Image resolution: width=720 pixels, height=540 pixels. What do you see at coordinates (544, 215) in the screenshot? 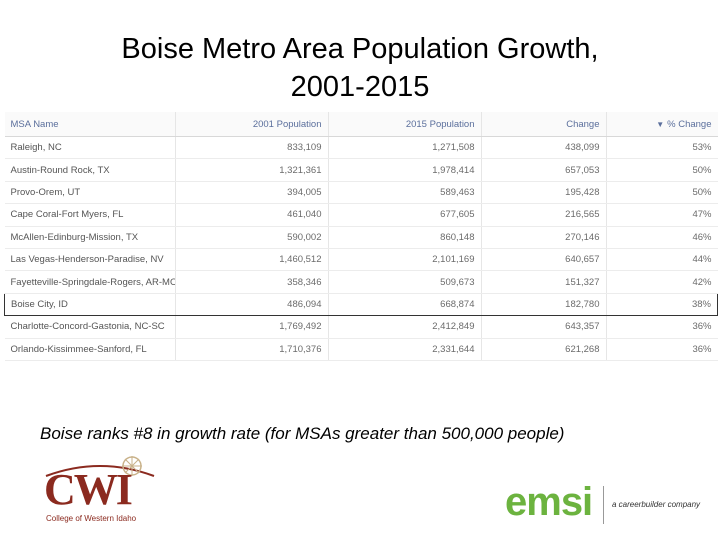
I see `cell-change: 216,565` at bounding box center [544, 215].